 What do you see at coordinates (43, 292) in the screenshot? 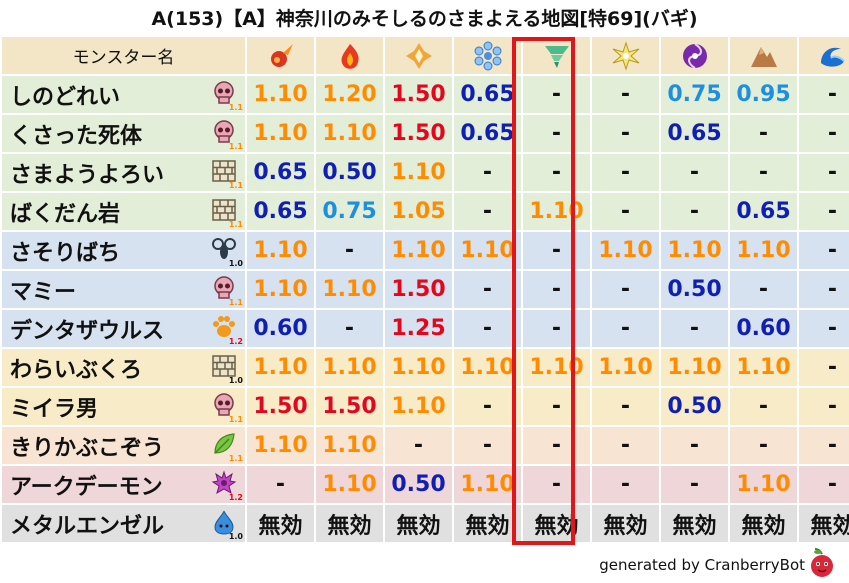
I see `monster-name: マミー` at bounding box center [43, 292].